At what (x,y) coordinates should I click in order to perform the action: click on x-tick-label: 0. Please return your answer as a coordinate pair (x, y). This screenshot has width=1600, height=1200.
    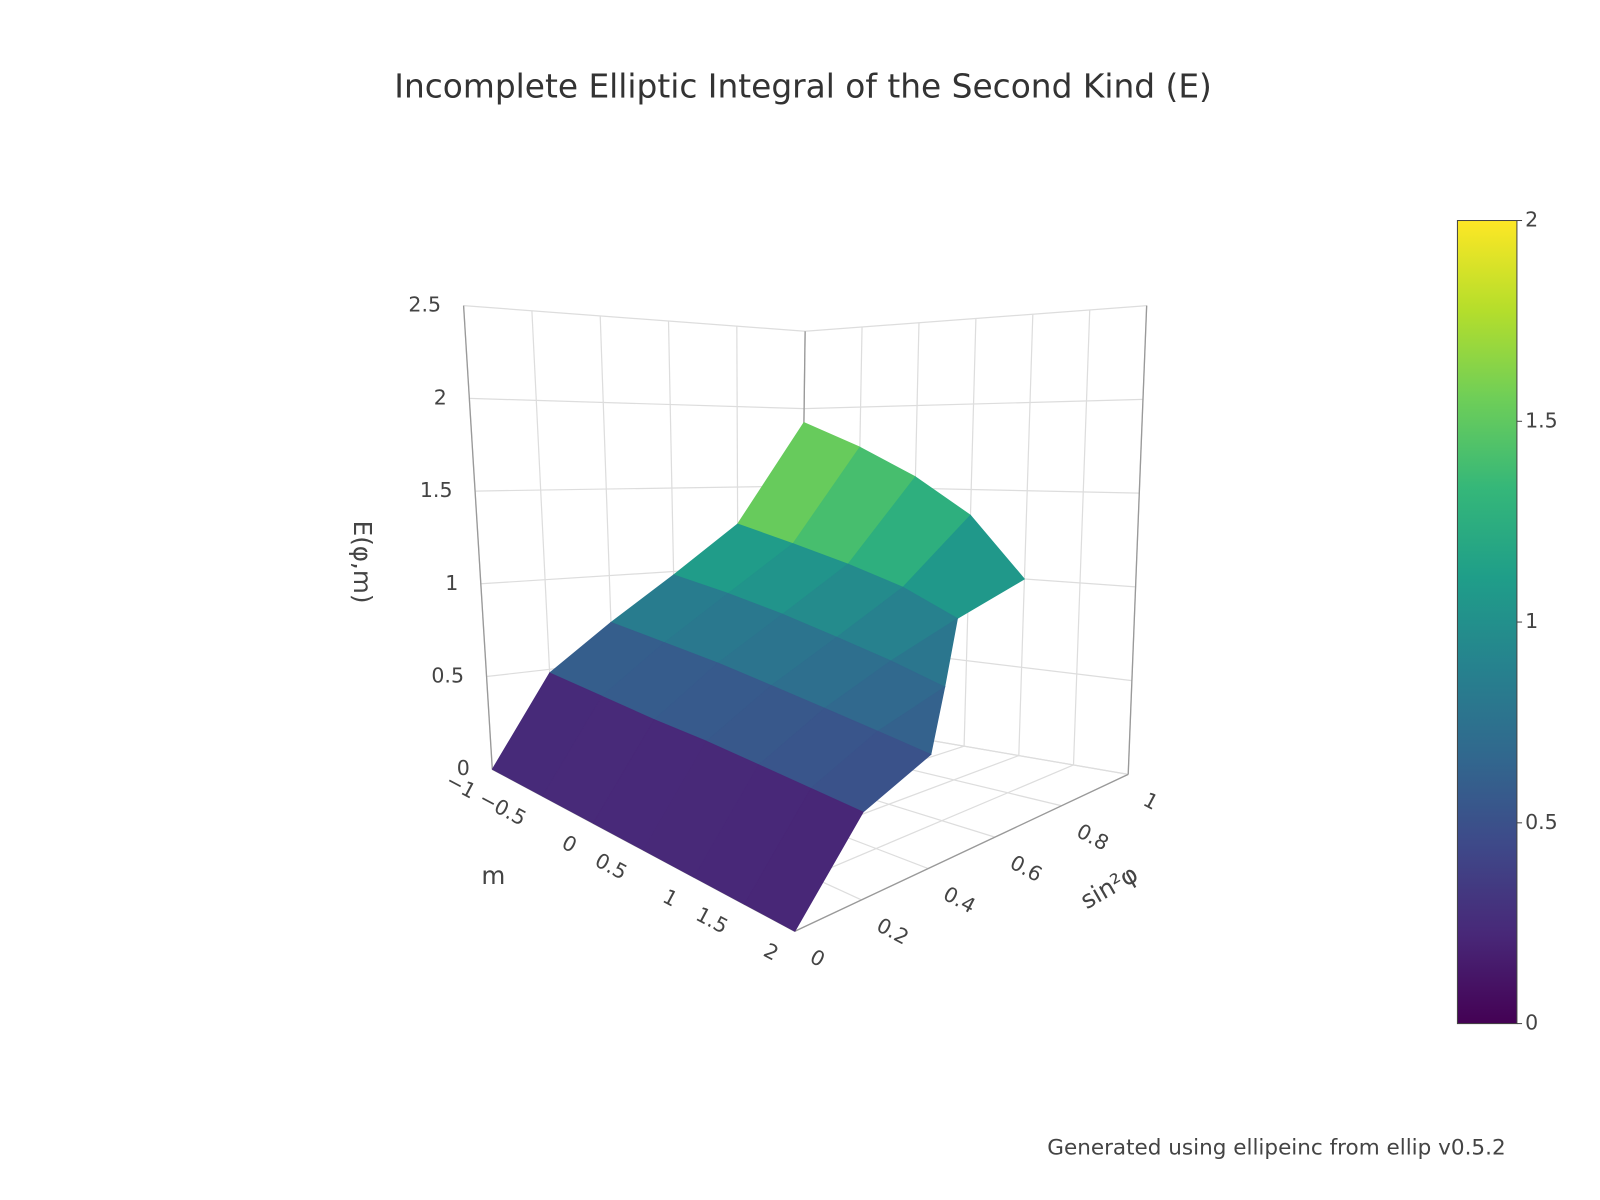
    Looking at the image, I should click on (569, 843).